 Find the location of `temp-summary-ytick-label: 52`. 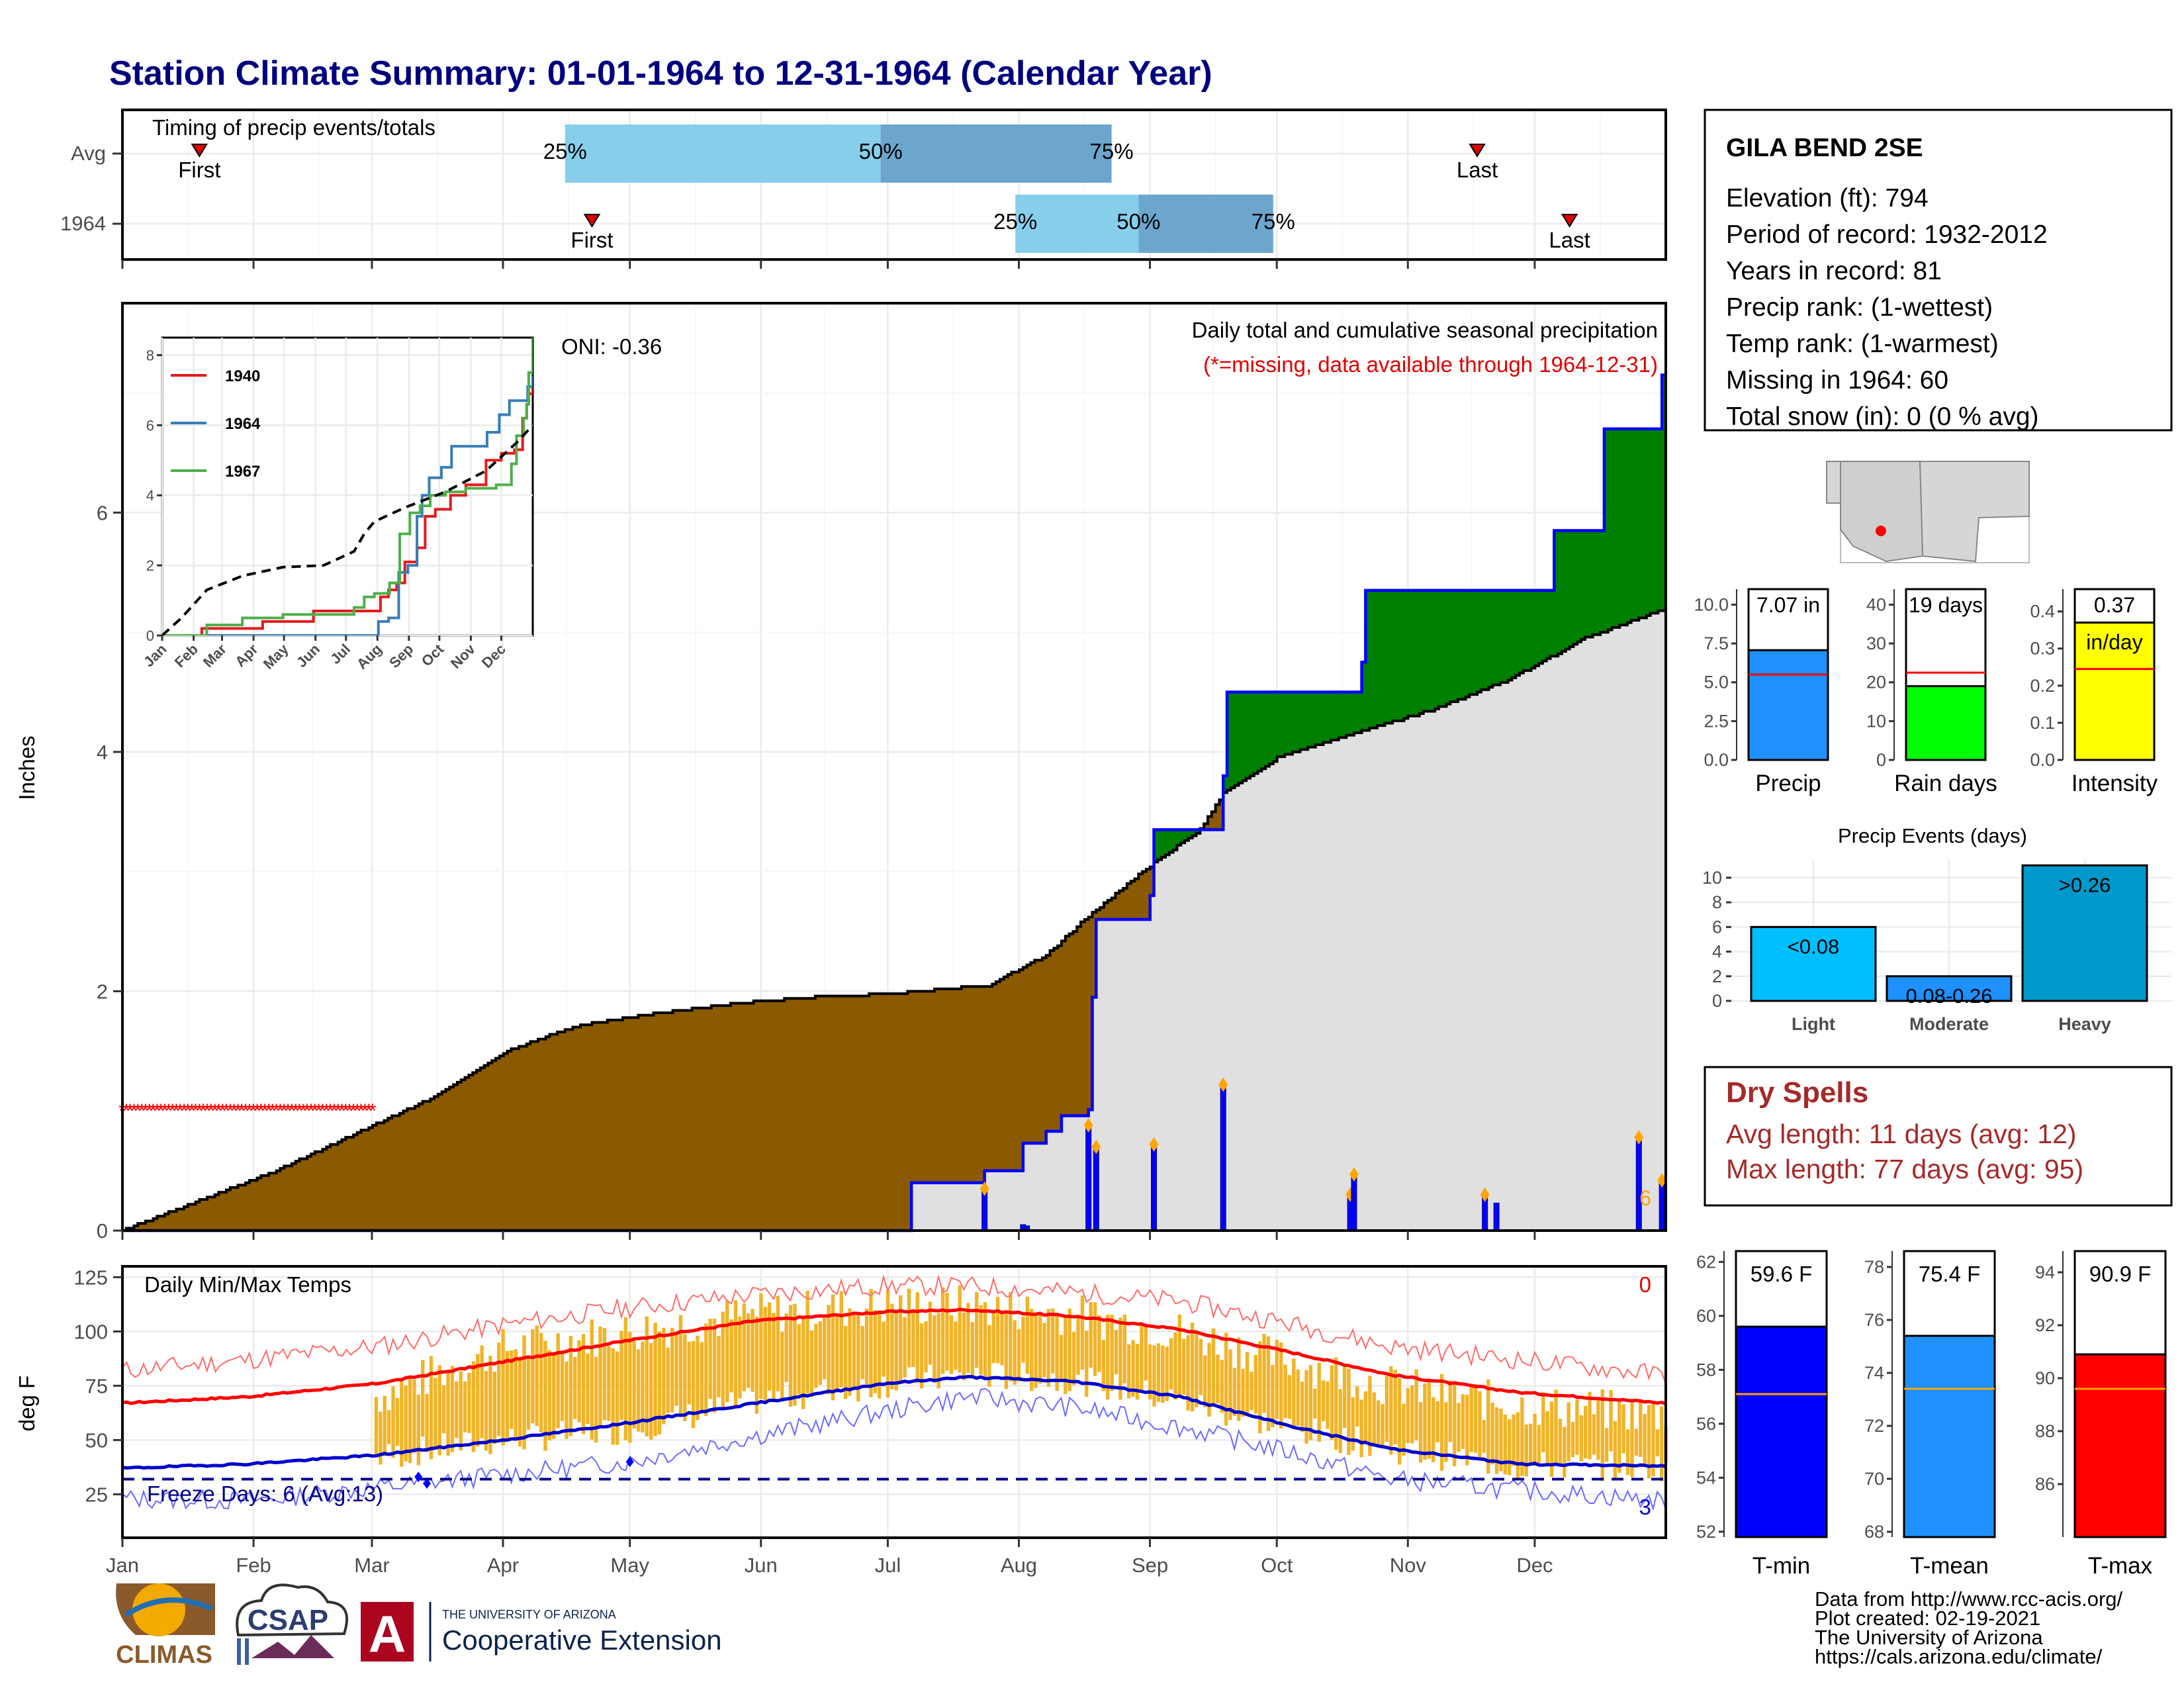

temp-summary-ytick-label: 52 is located at coordinates (1706, 1532).